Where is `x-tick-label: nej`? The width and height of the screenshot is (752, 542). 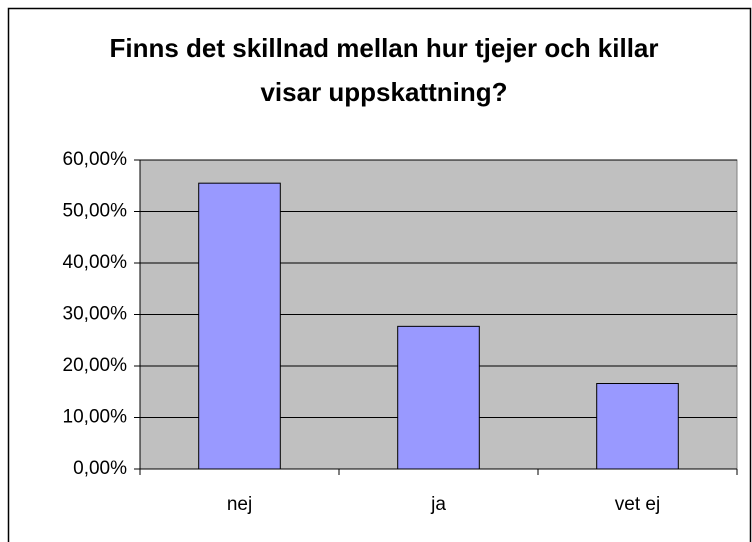
x-tick-label: nej is located at coordinates (239, 504).